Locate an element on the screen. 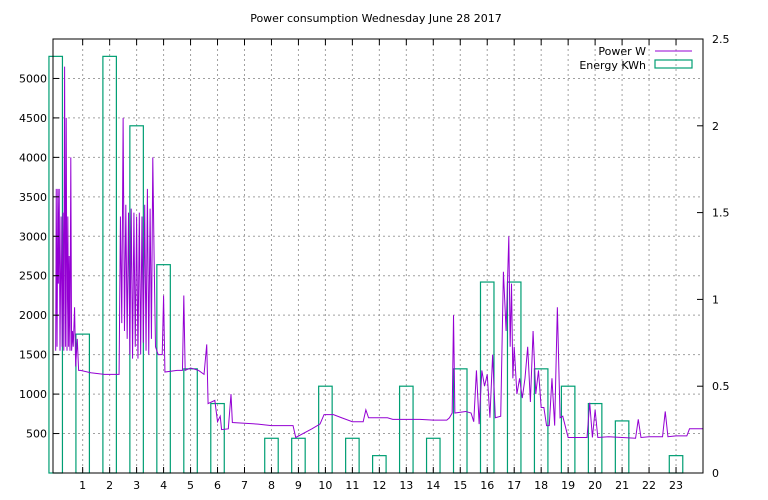  y-right-tick-label-0: 0 is located at coordinates (715, 473).